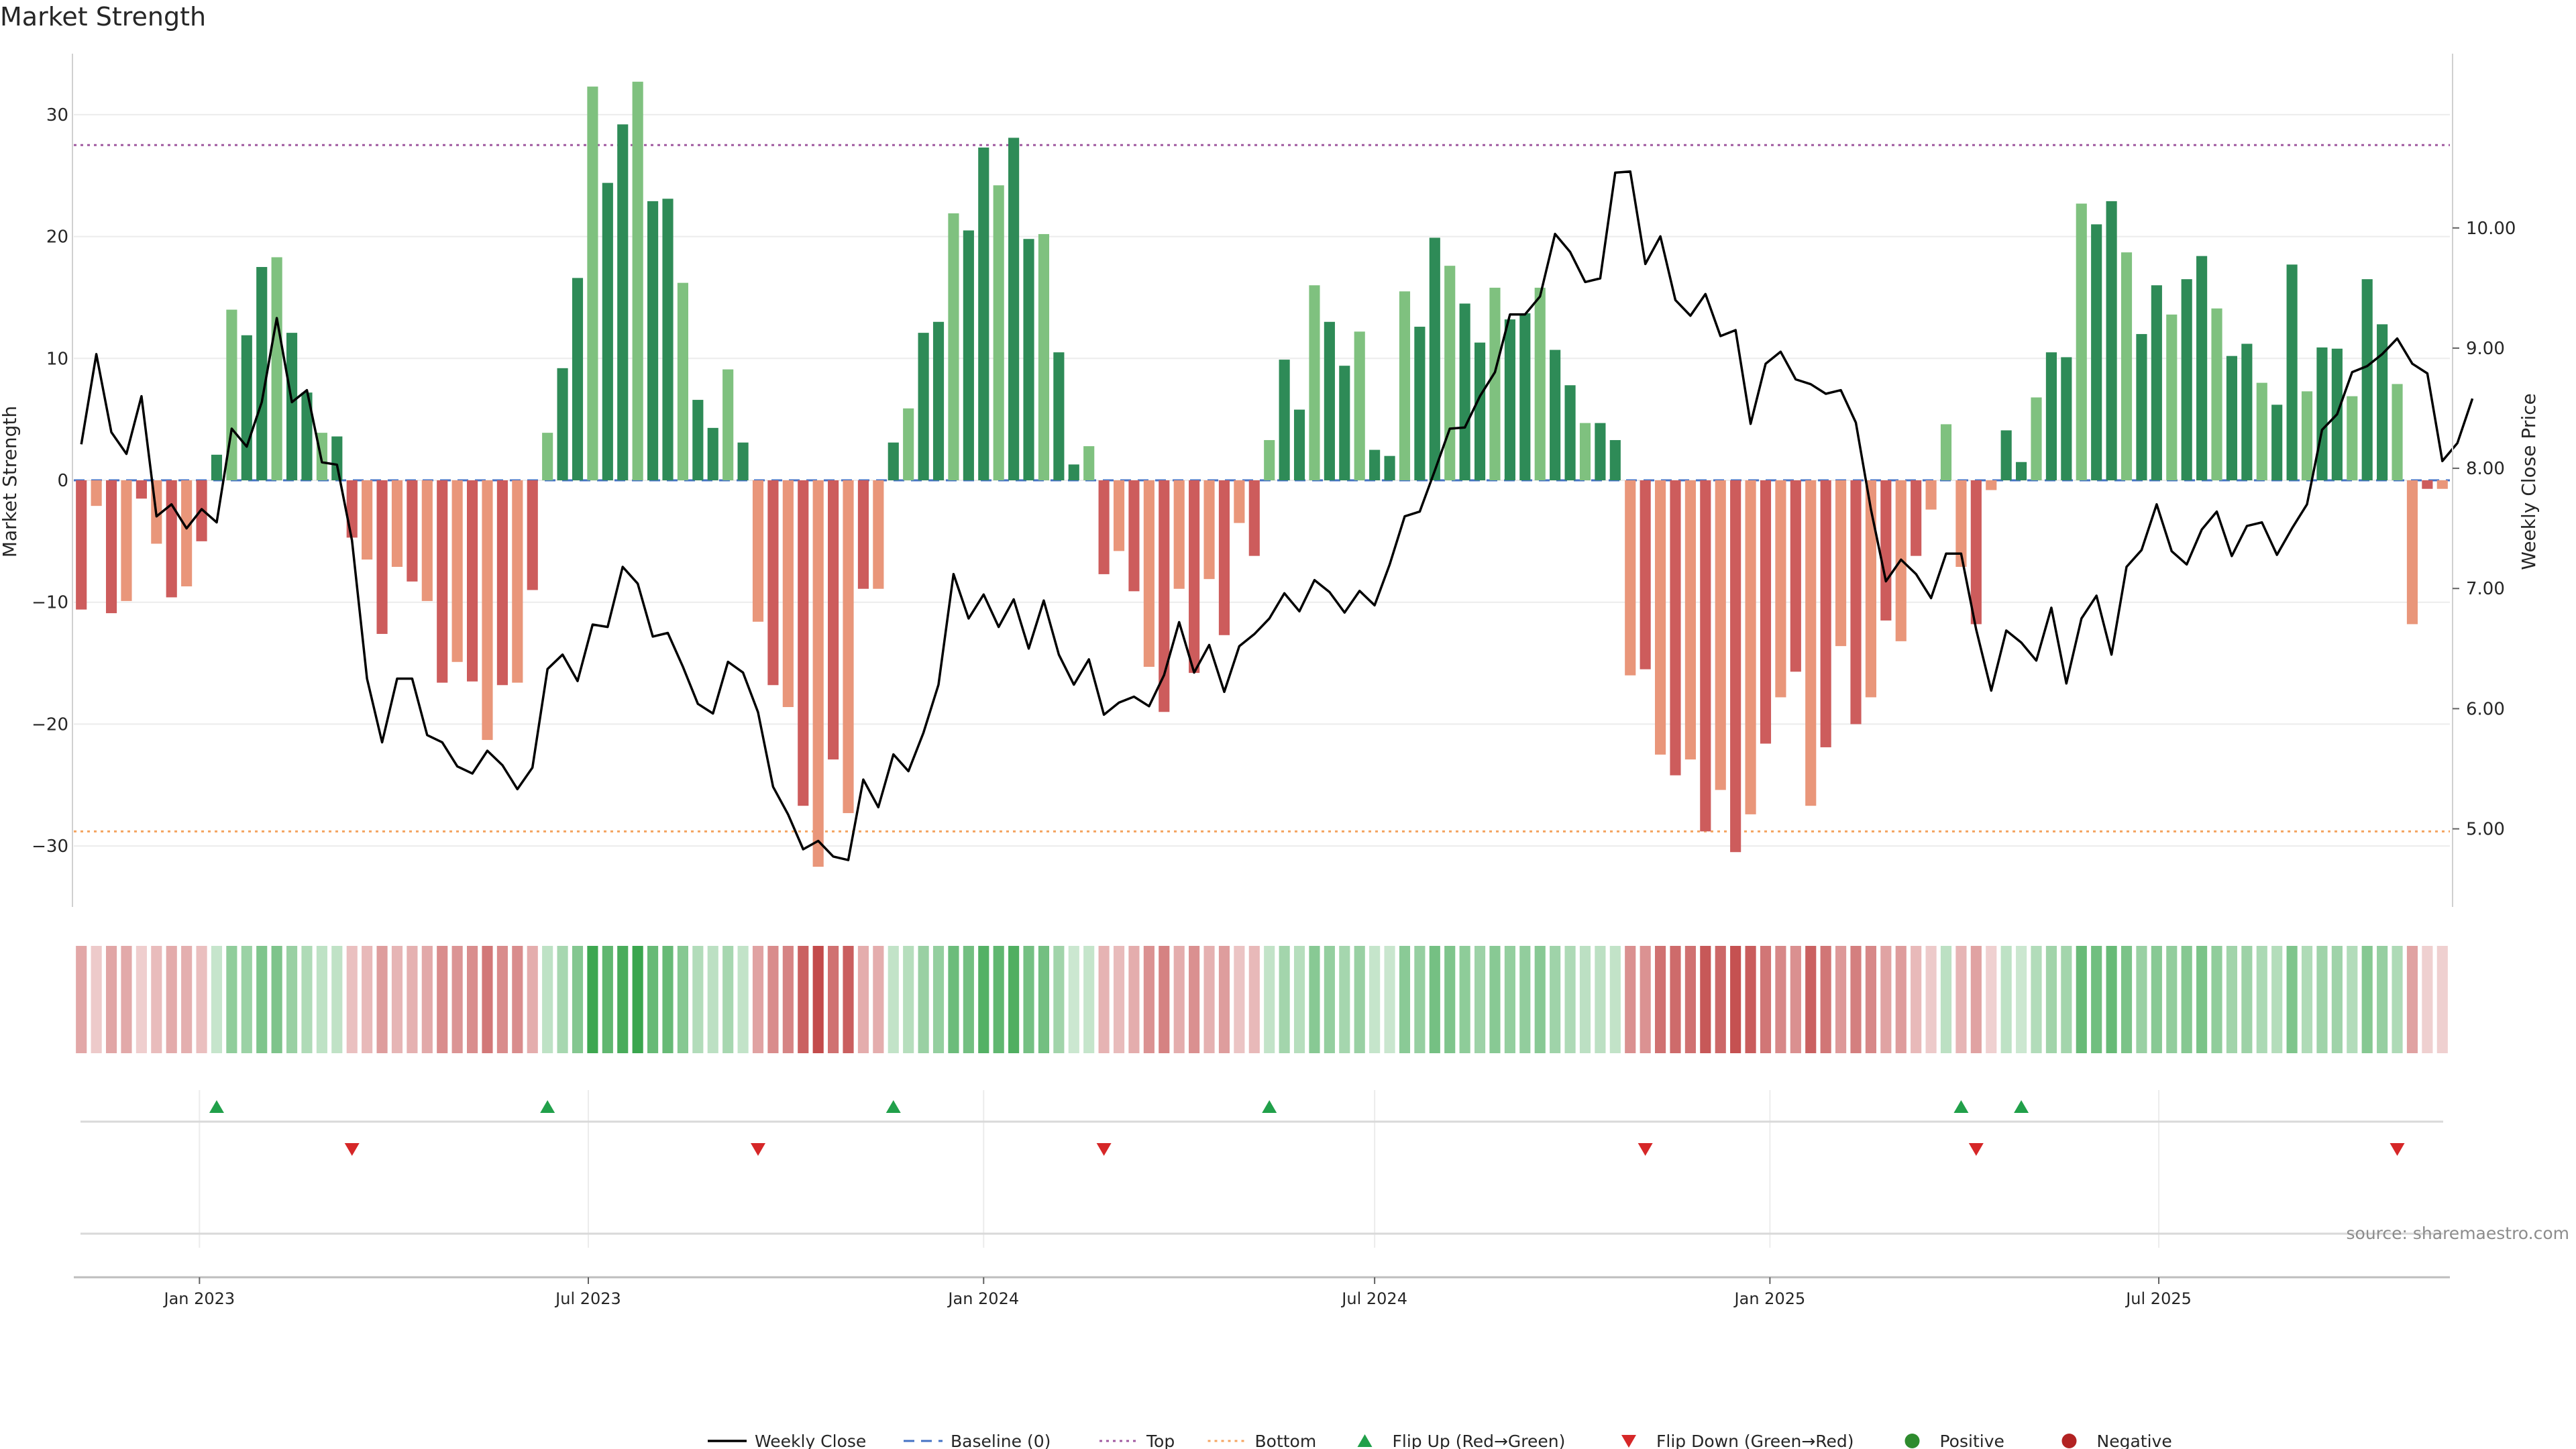 This screenshot has width=2576, height=1449. I want to click on x-tick-label: Jul 2023, so click(587, 1298).